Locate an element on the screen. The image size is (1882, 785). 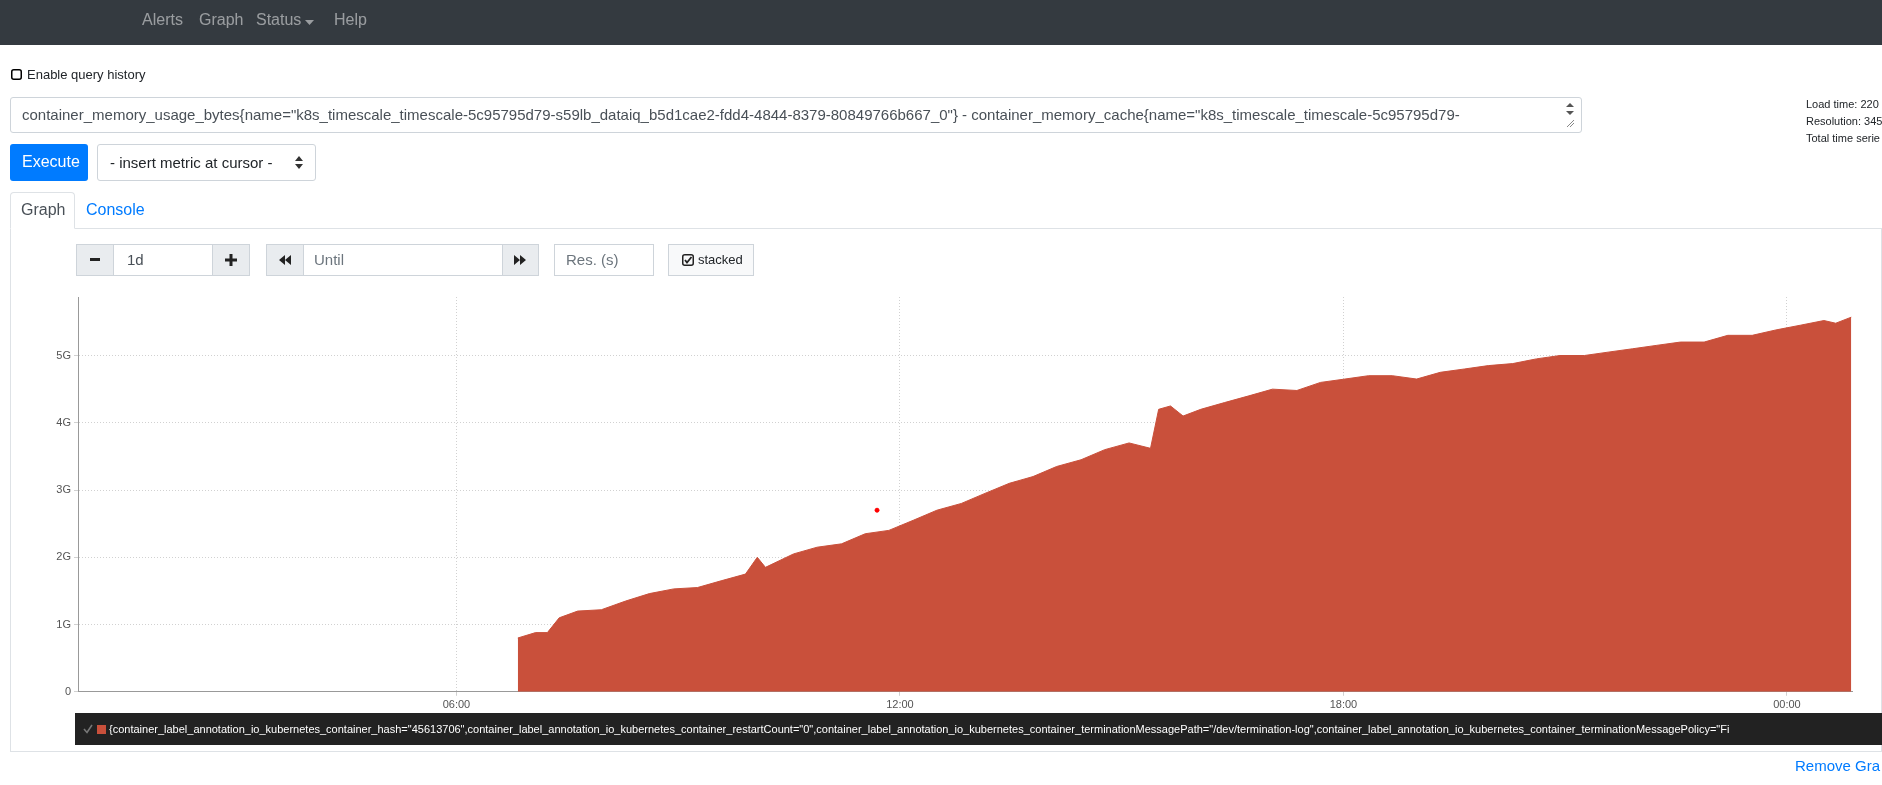
text: Enable query history is located at coordinates (86, 74).